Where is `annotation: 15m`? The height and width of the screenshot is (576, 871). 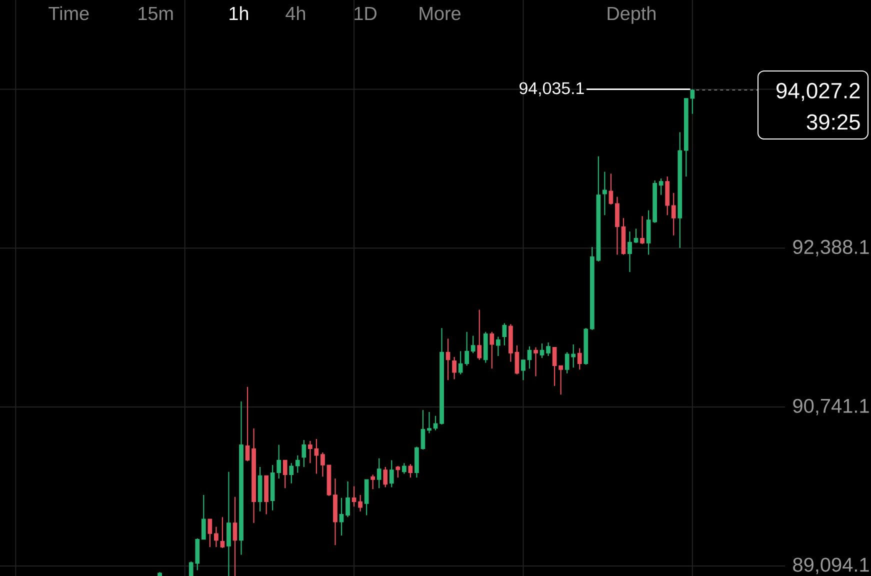
annotation: 15m is located at coordinates (155, 13).